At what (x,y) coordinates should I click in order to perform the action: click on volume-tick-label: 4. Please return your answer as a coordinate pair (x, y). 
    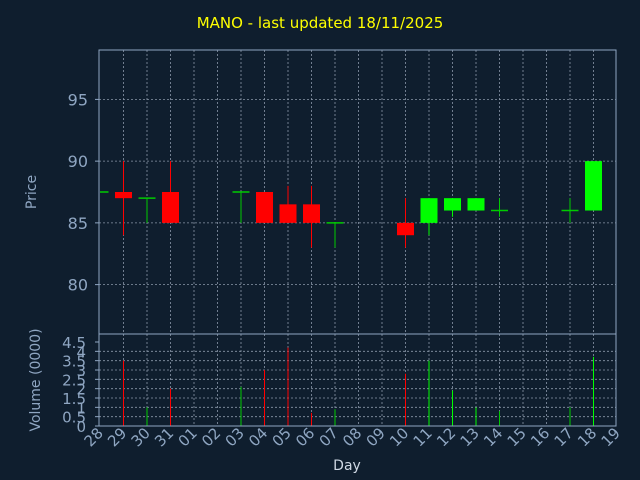
    Looking at the image, I should click on (81, 352).